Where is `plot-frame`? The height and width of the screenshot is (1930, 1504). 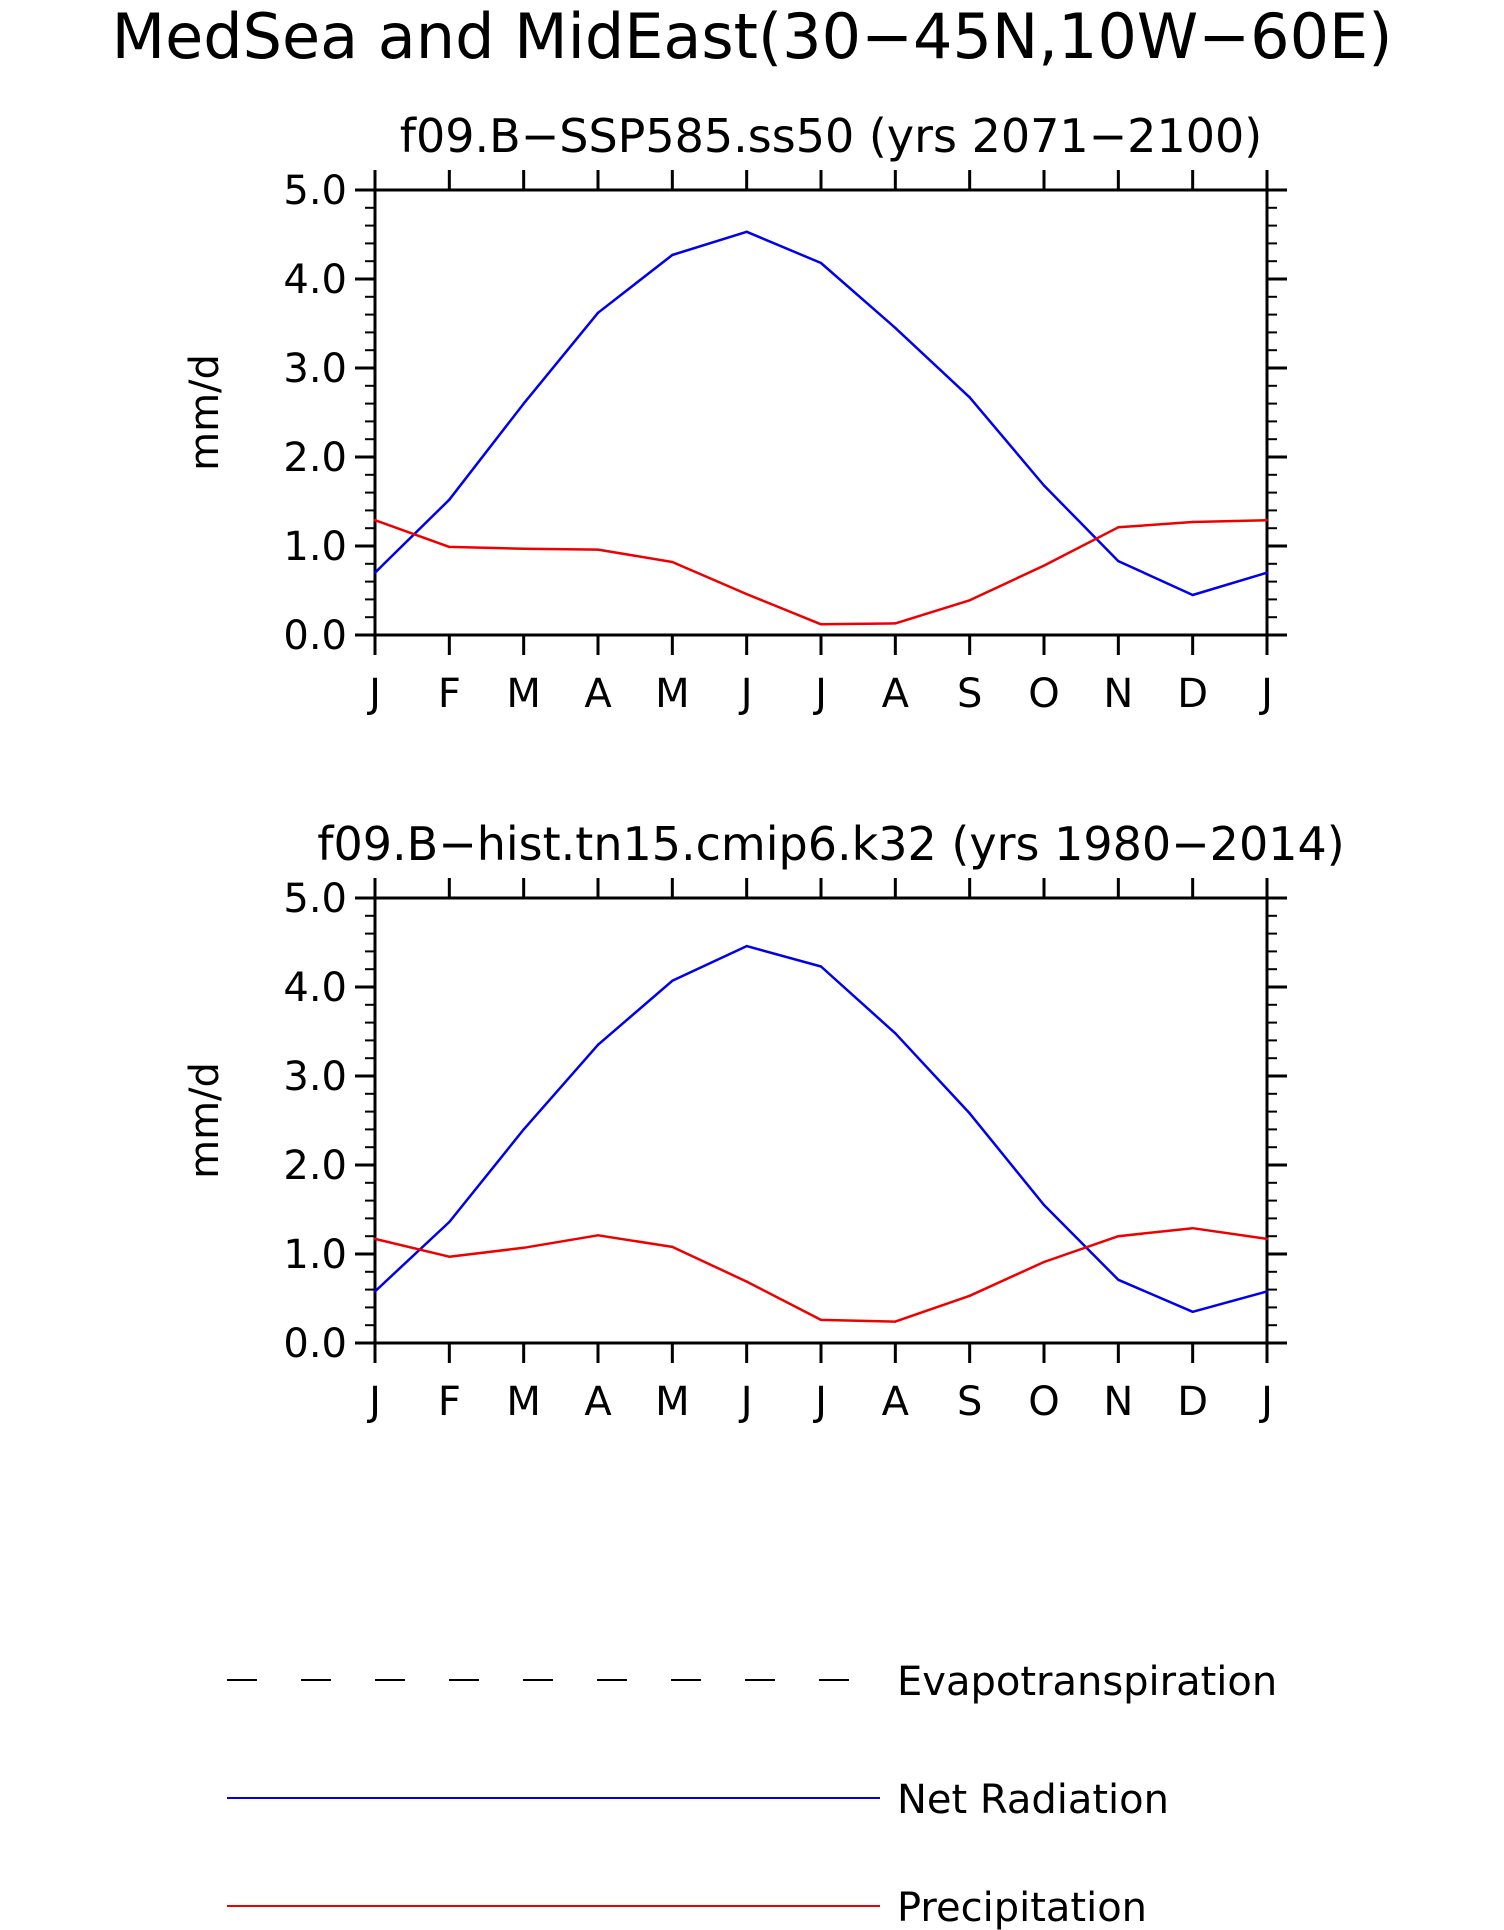
plot-frame is located at coordinates (821, 1120).